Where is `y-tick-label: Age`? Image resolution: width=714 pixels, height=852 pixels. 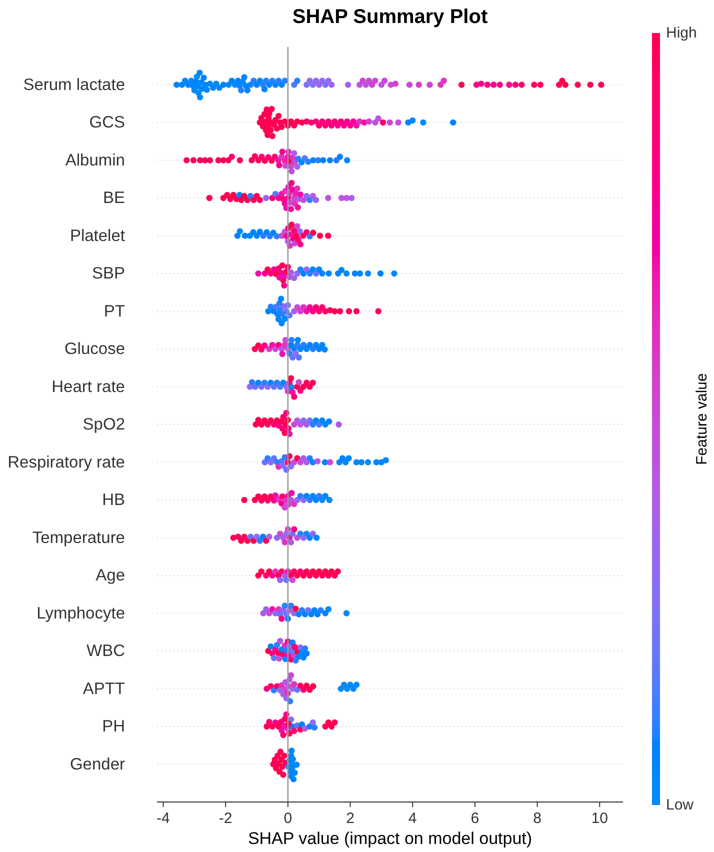
y-tick-label: Age is located at coordinates (110, 575).